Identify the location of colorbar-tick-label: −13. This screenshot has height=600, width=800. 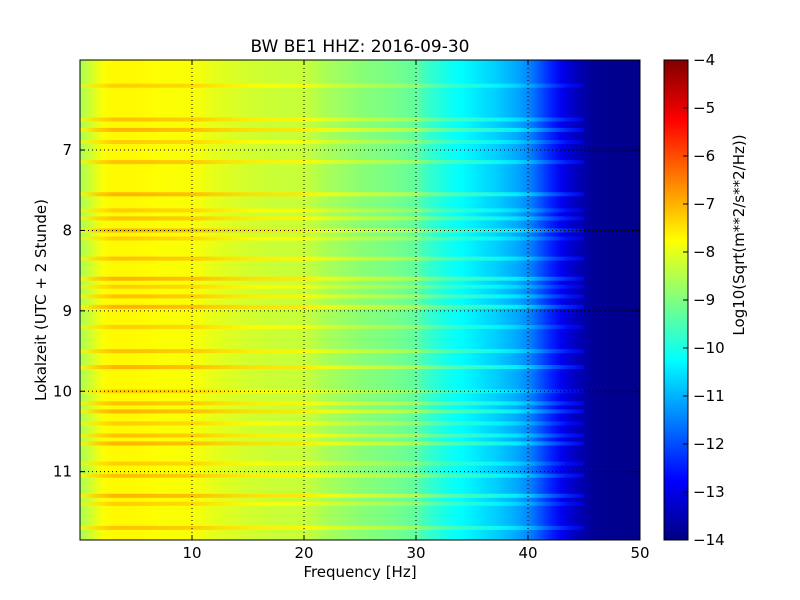
(709, 492).